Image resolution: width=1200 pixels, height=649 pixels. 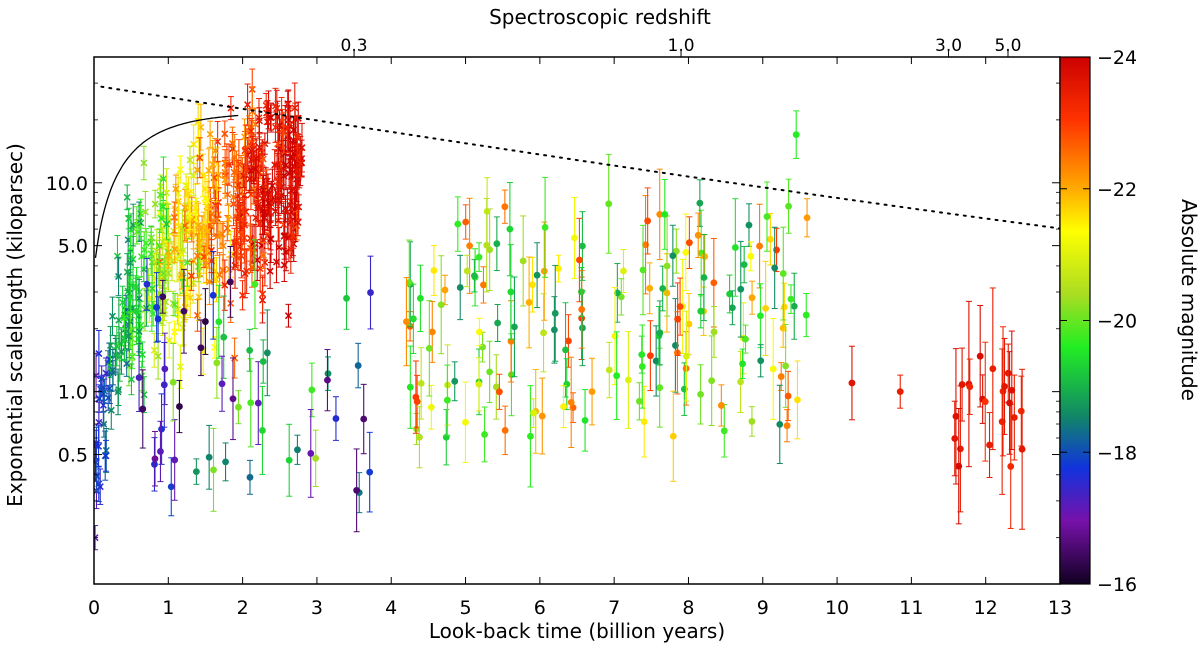 What do you see at coordinates (73, 247) in the screenshot?
I see `y-tick-label: 5.0` at bounding box center [73, 247].